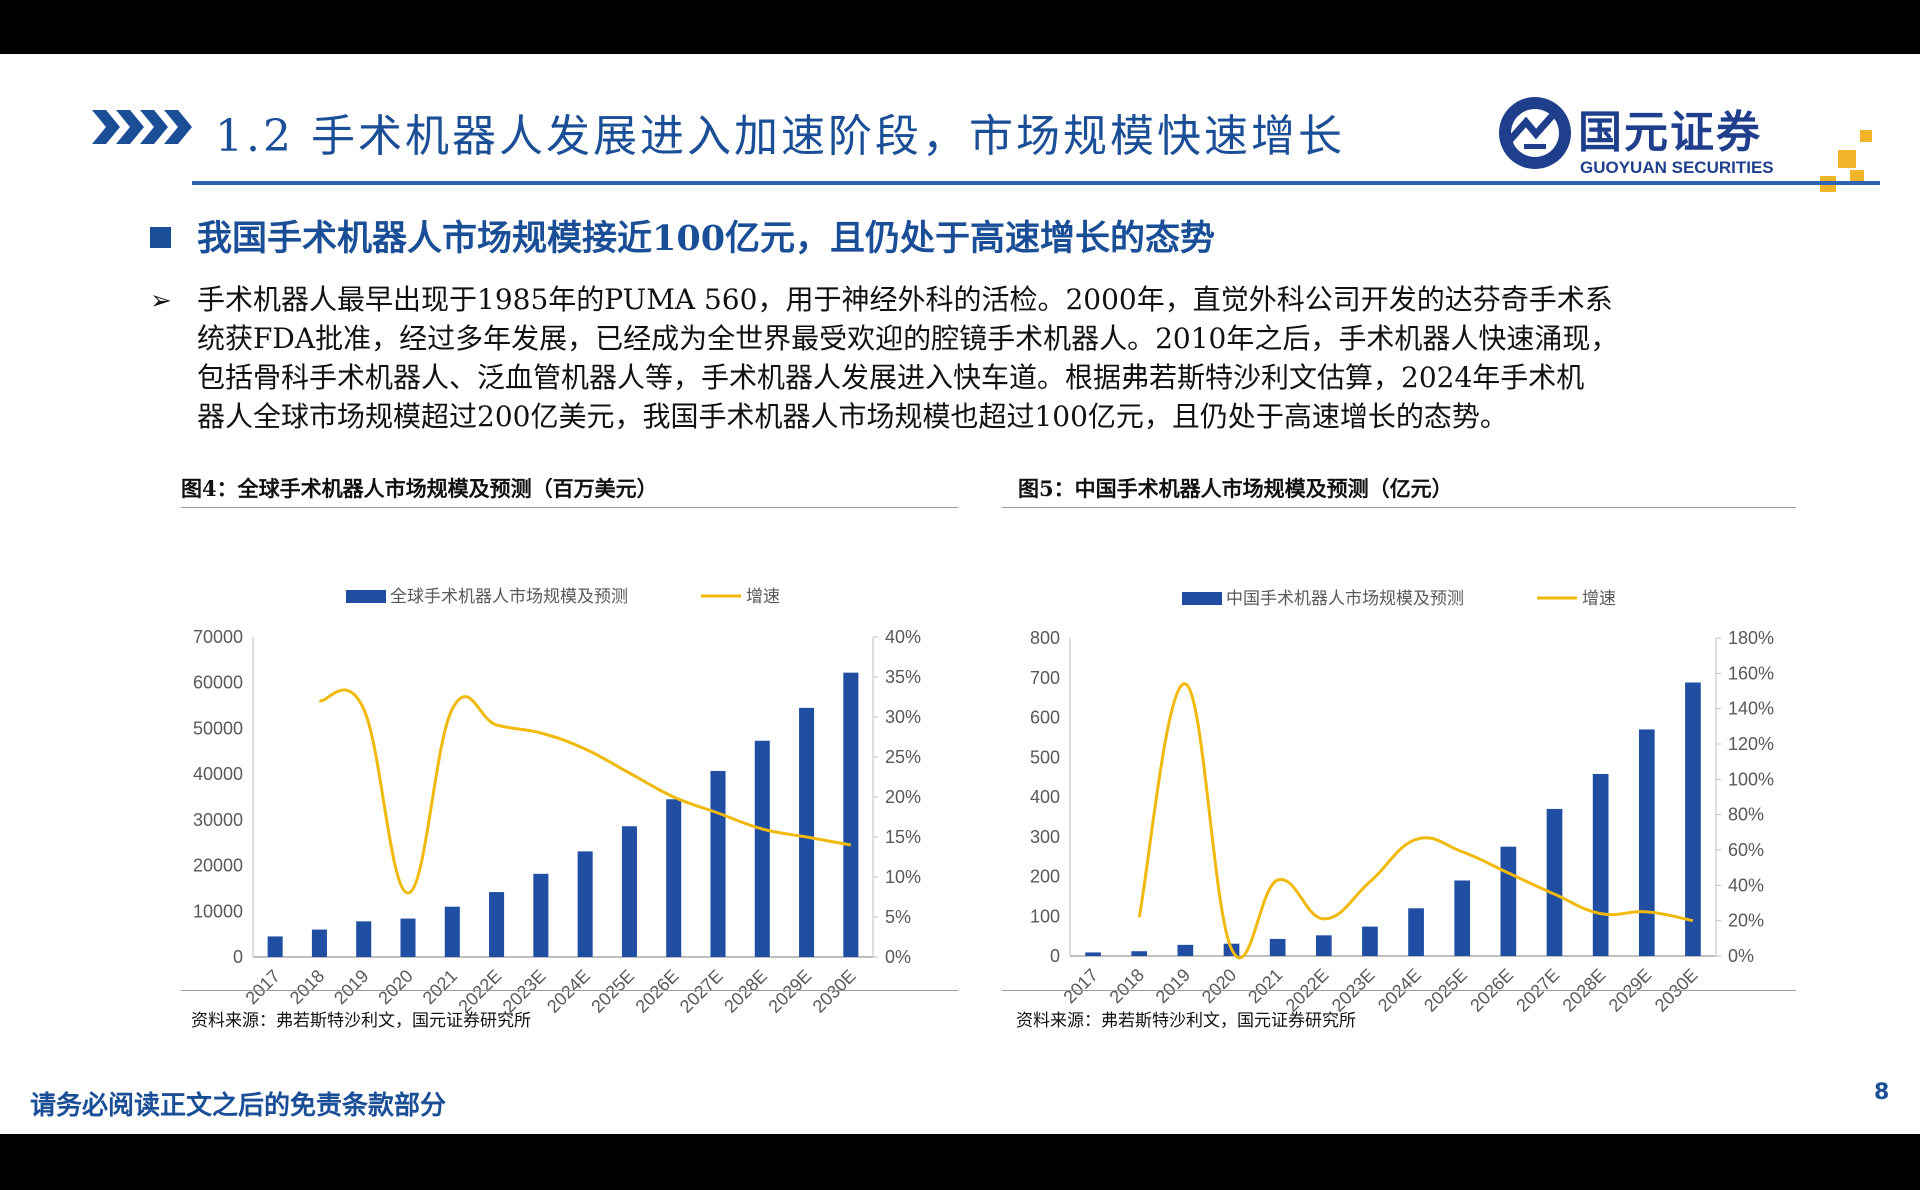  I want to click on title-rule, so click(1036, 183).